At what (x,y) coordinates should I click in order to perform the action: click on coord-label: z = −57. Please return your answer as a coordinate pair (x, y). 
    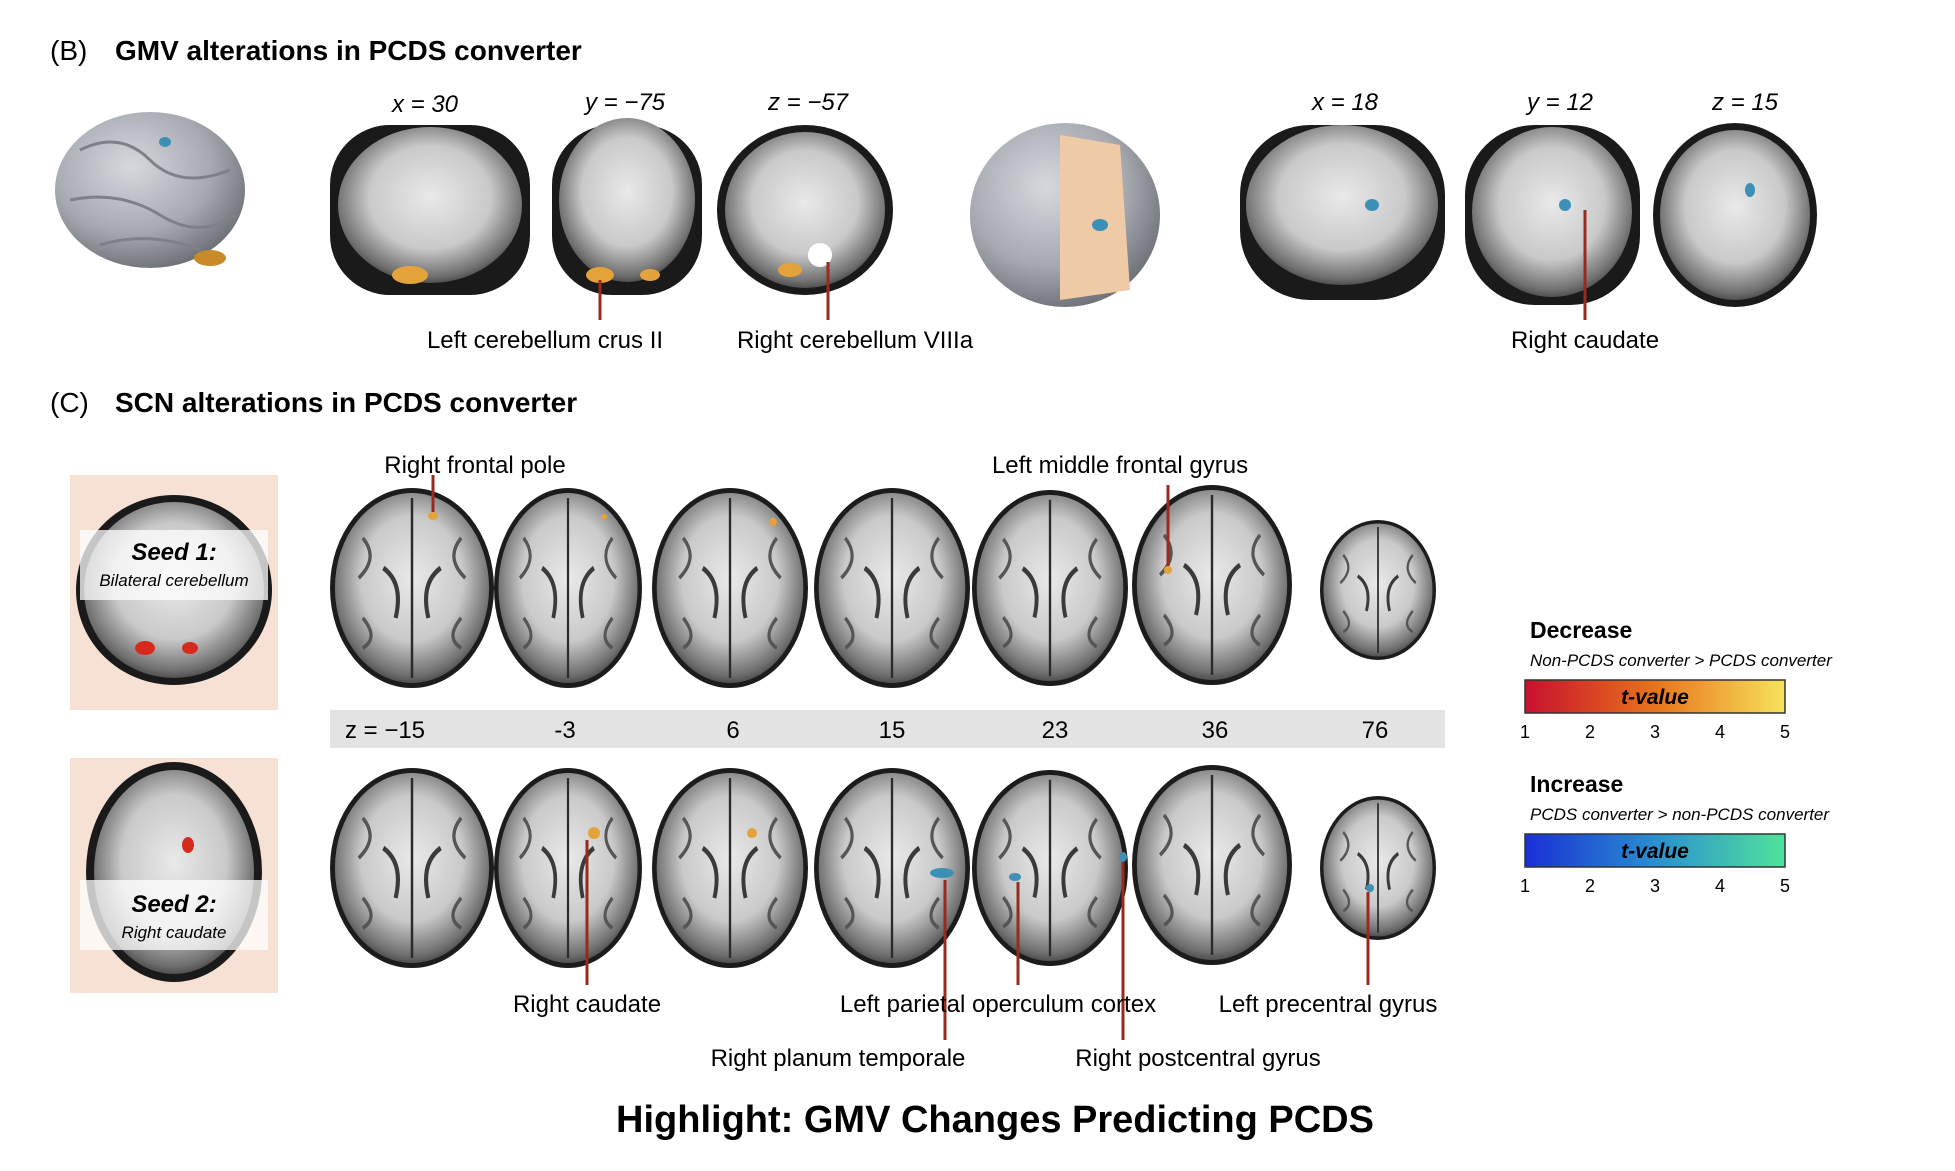
    Looking at the image, I should click on (808, 102).